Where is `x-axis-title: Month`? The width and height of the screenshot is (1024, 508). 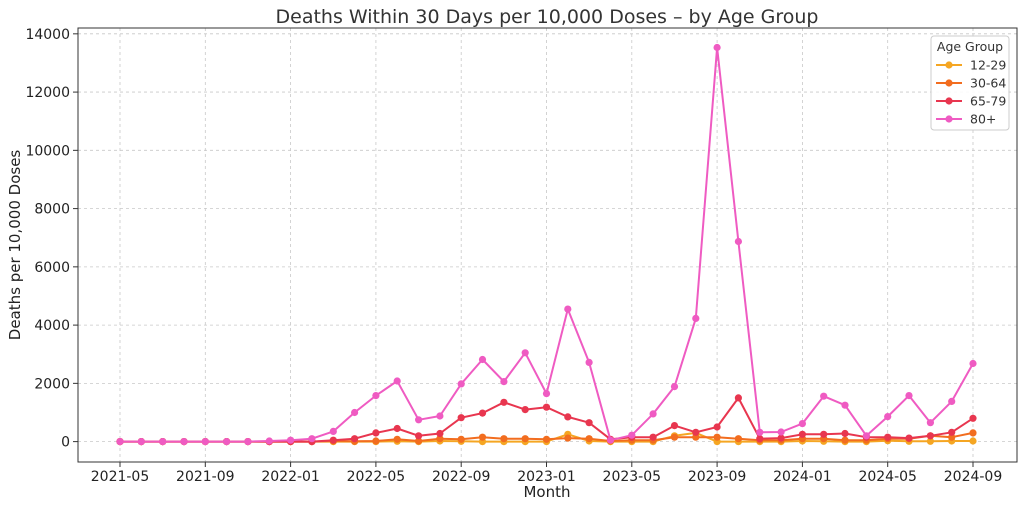 x-axis-title: Month is located at coordinates (546, 492).